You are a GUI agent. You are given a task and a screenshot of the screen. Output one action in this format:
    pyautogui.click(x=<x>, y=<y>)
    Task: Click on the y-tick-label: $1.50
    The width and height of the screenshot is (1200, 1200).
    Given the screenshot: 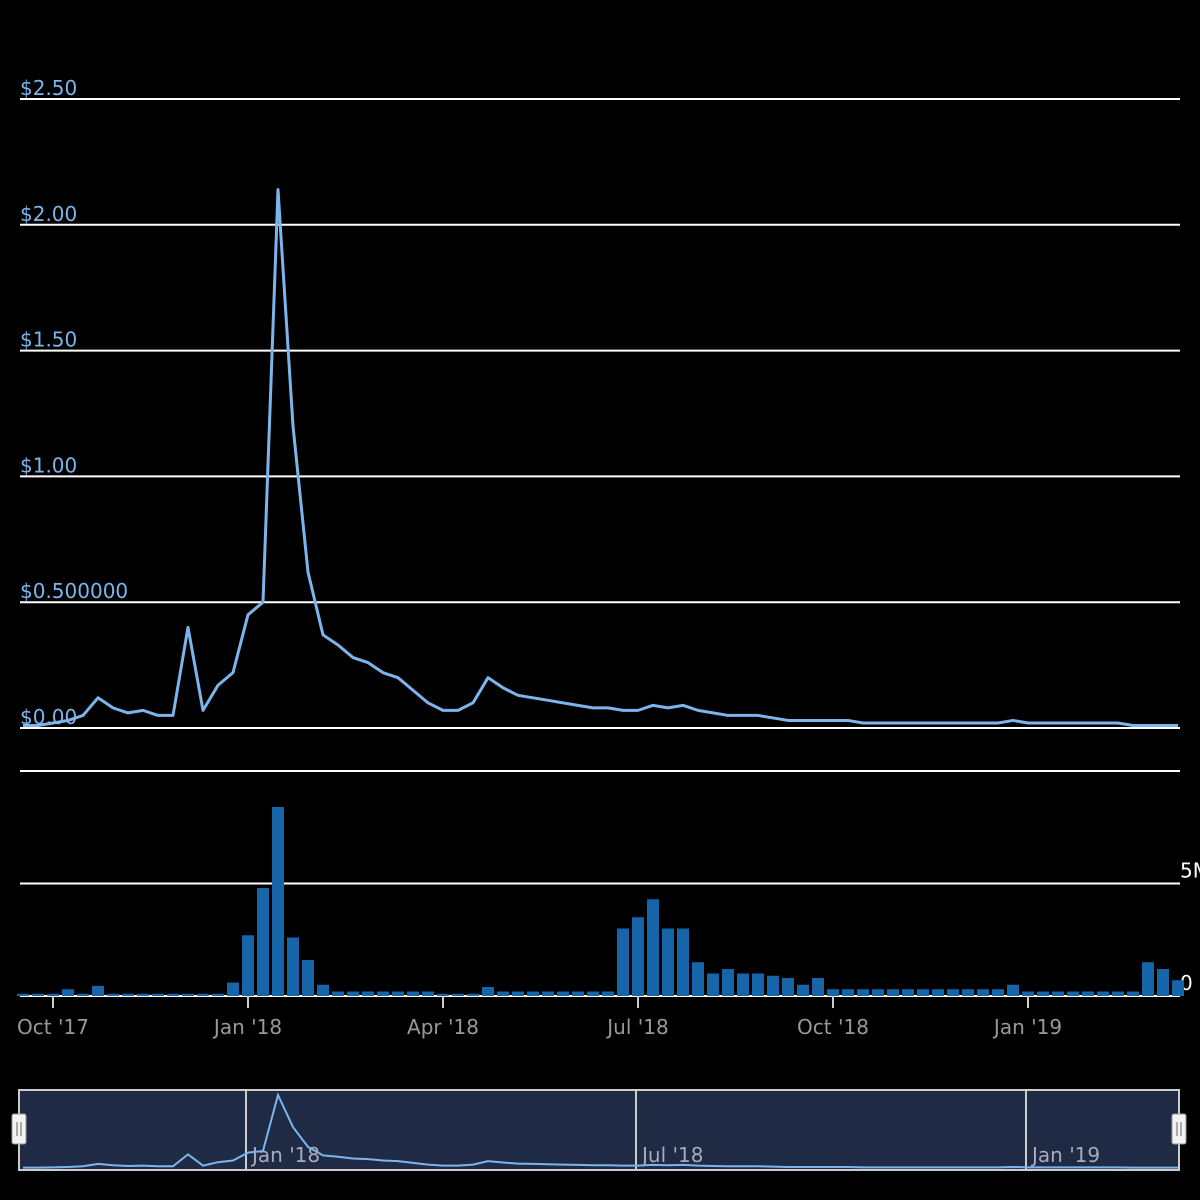 What is the action you would take?
    pyautogui.click(x=48, y=340)
    